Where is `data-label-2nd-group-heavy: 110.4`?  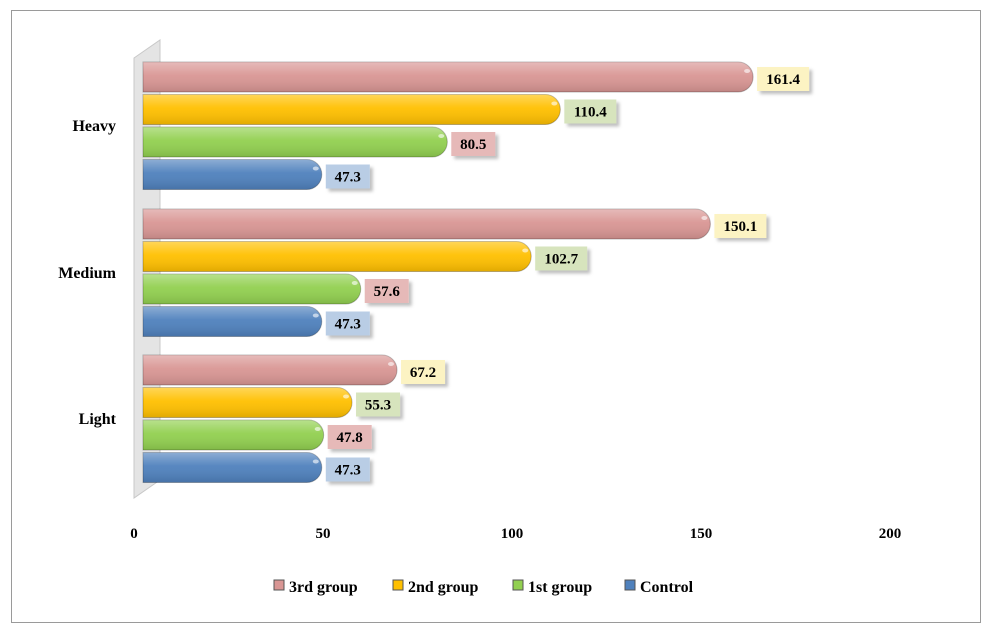 data-label-2nd-group-heavy: 110.4 is located at coordinates (590, 111).